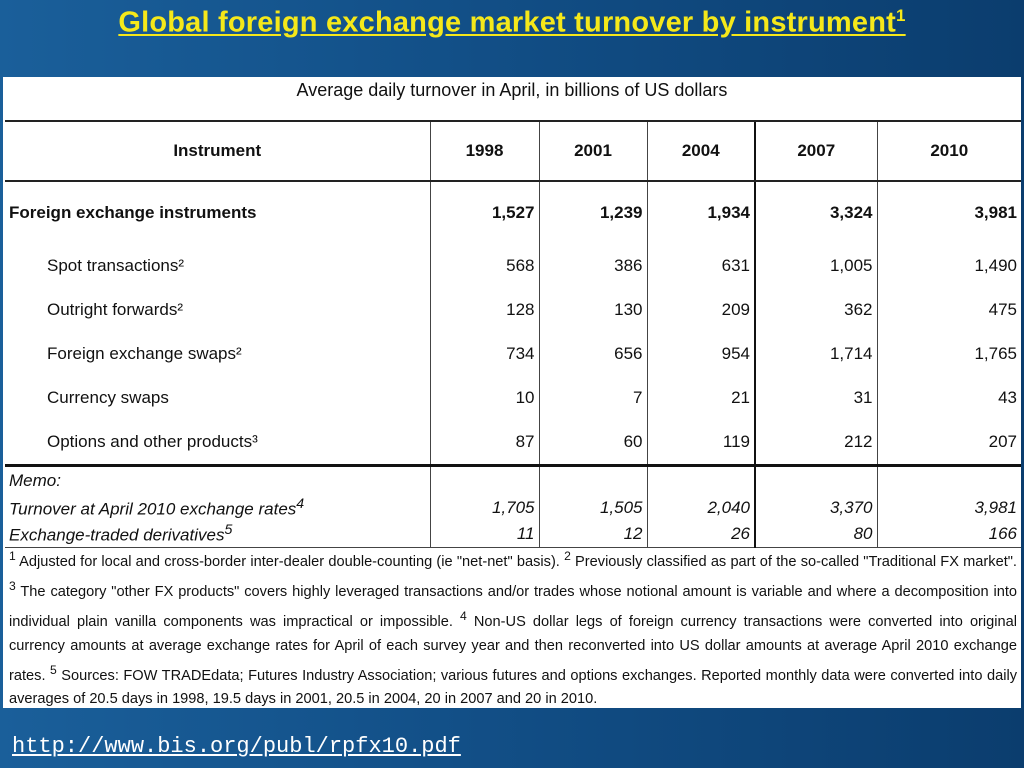 Image resolution: width=1024 pixels, height=768 pixels. What do you see at coordinates (948, 310) in the screenshot?
I see `cell-value: 475` at bounding box center [948, 310].